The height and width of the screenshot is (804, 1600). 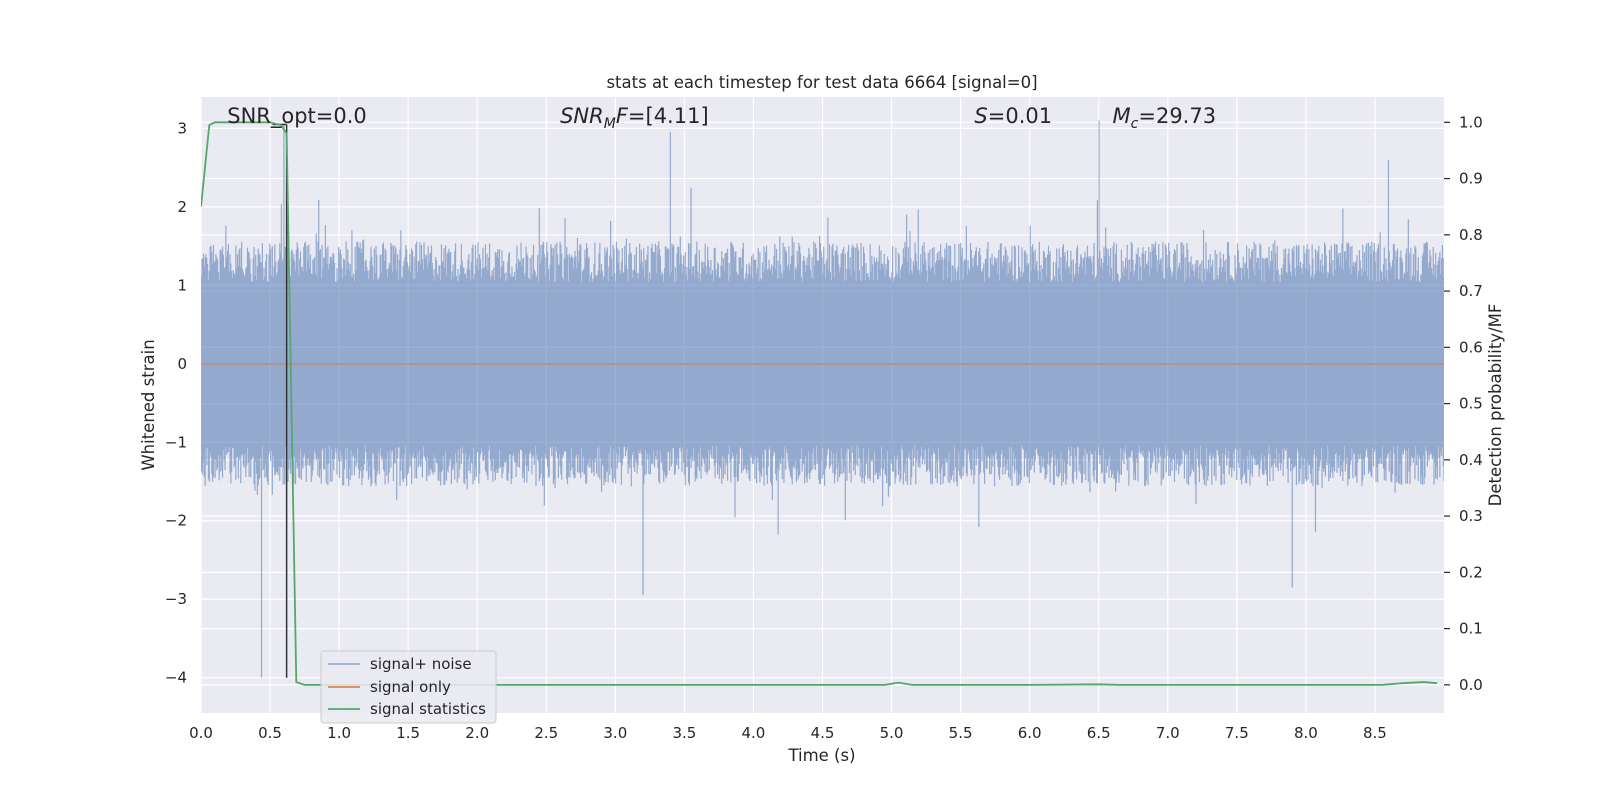 I want to click on y-tick-label: 2, so click(x=182, y=207).